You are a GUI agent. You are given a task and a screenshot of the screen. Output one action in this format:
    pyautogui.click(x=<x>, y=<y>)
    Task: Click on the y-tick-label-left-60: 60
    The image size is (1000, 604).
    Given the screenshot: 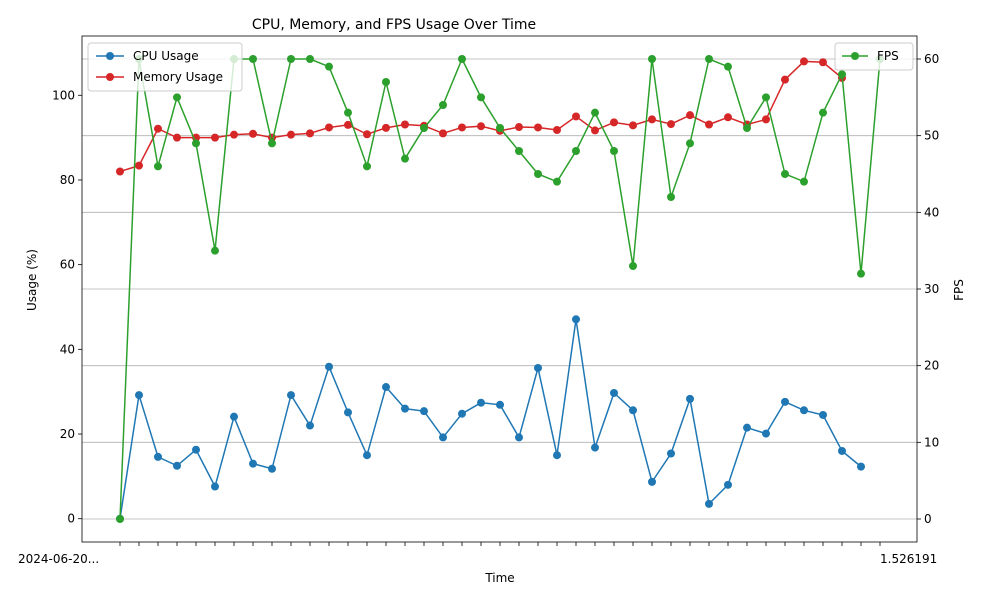 What is the action you would take?
    pyautogui.click(x=67, y=265)
    